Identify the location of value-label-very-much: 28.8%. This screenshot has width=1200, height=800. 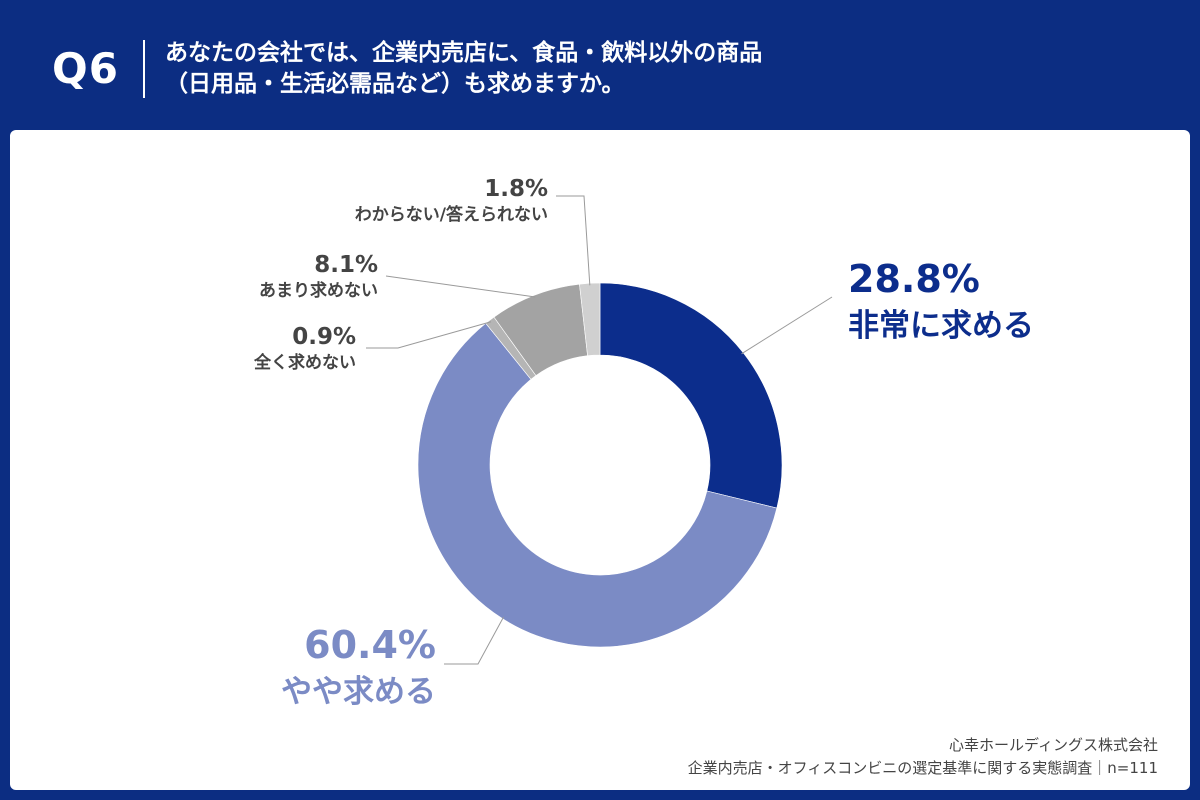
(914, 279).